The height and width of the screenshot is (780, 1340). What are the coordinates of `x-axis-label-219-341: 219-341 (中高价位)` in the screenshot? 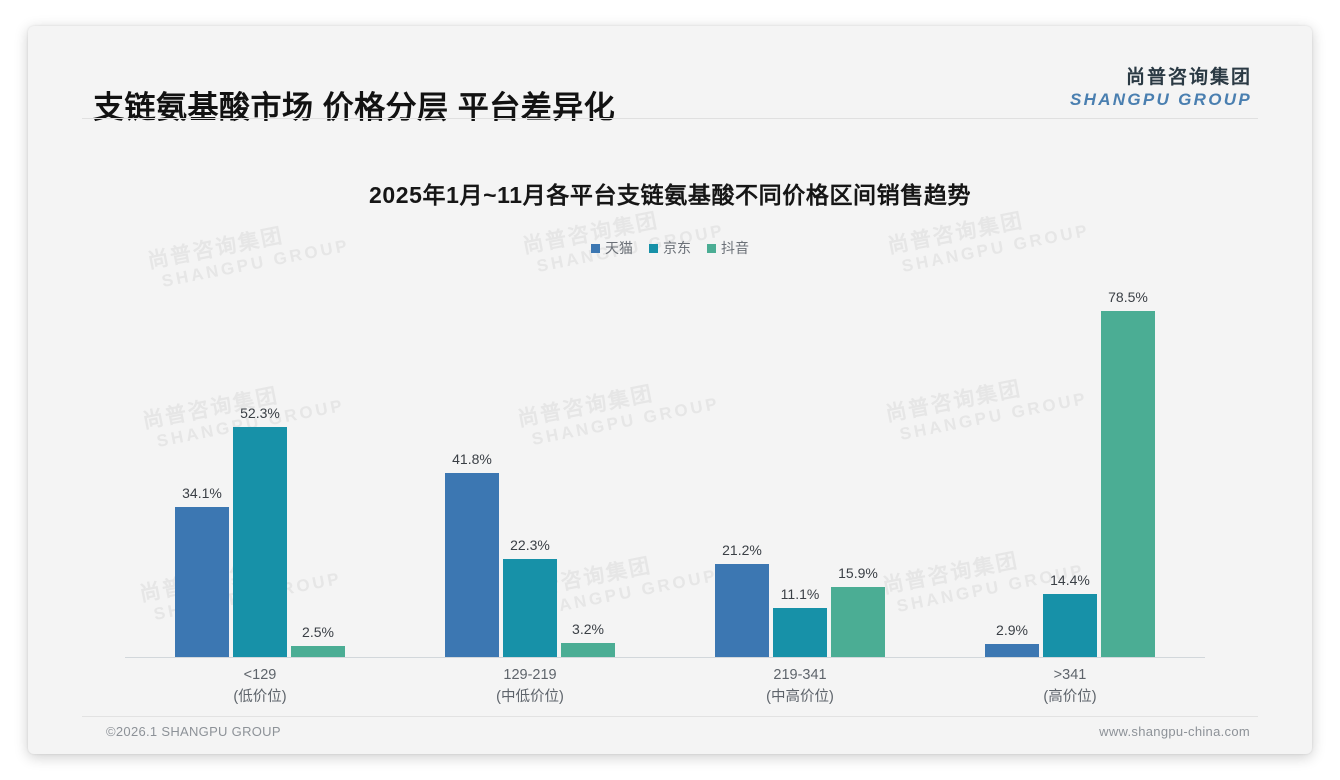 It's located at (800, 686).